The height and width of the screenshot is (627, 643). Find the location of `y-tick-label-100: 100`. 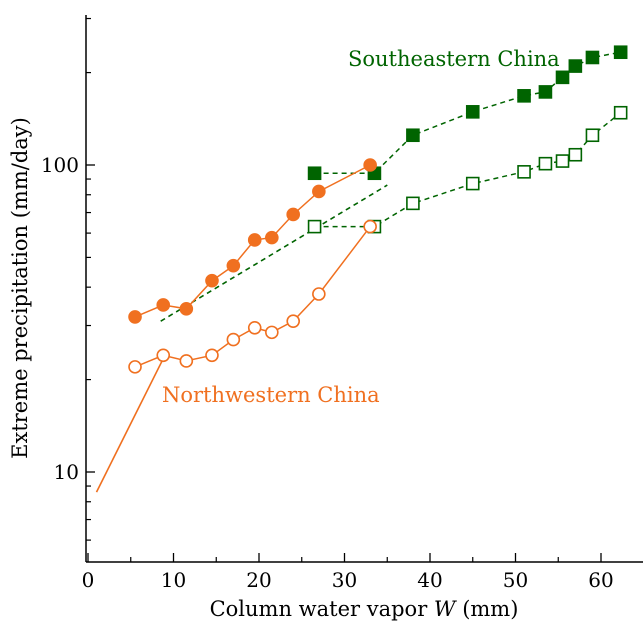

y-tick-label-100: 100 is located at coordinates (60, 165).